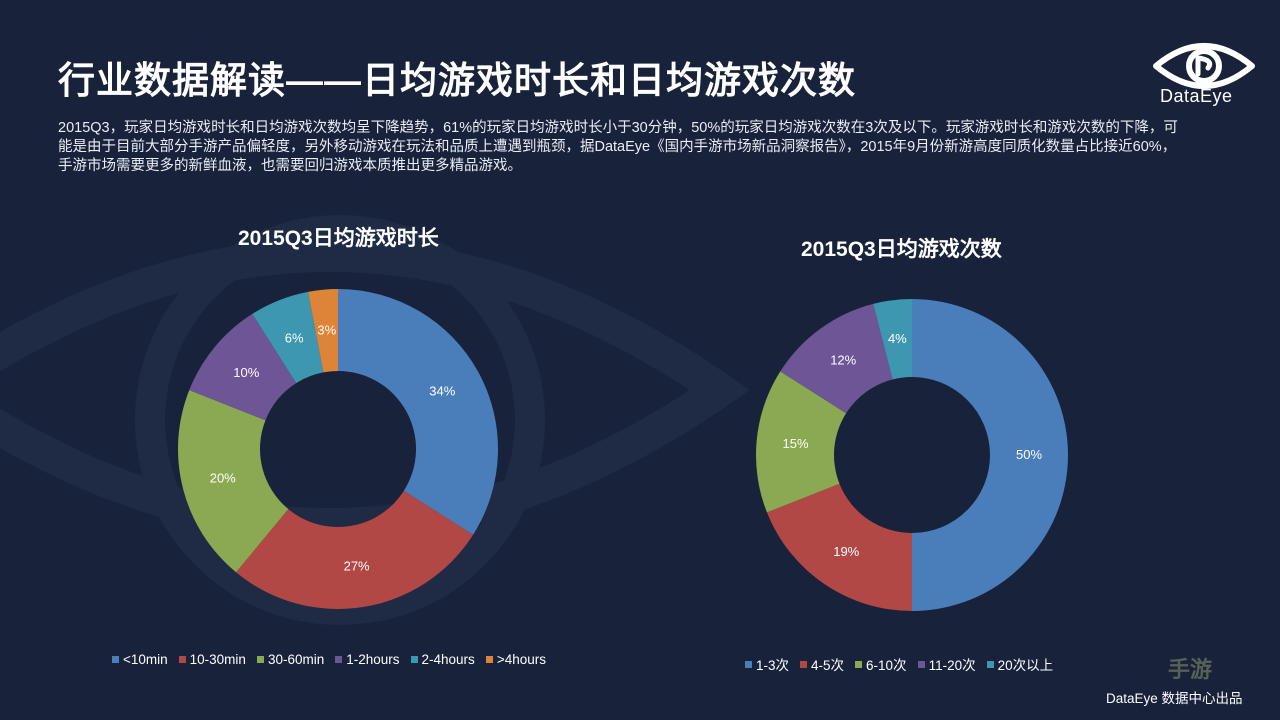 This screenshot has height=720, width=1280. Describe the element at coordinates (457, 80) in the screenshot. I see `page-title: 行业数据解读——日均游戏时长和日均游戏次数` at that location.